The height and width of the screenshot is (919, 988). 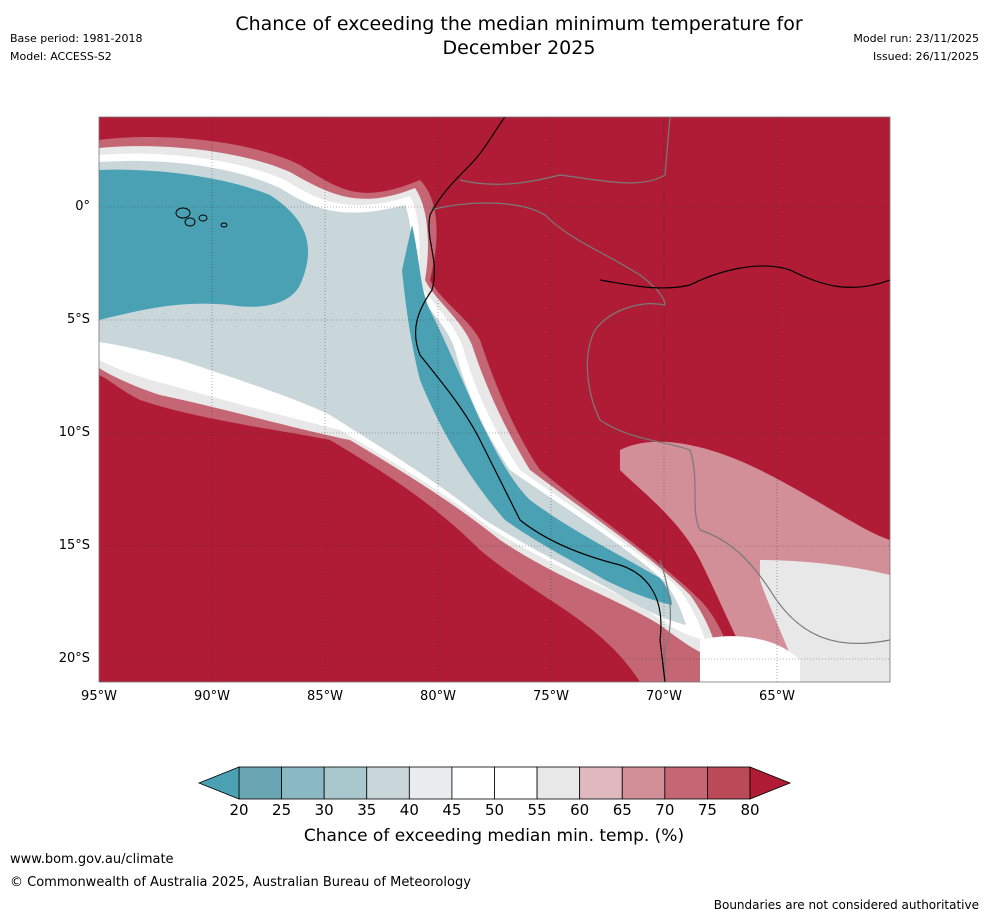 What do you see at coordinates (925, 56) in the screenshot?
I see `issued-date: Issued: 26/11/2025` at bounding box center [925, 56].